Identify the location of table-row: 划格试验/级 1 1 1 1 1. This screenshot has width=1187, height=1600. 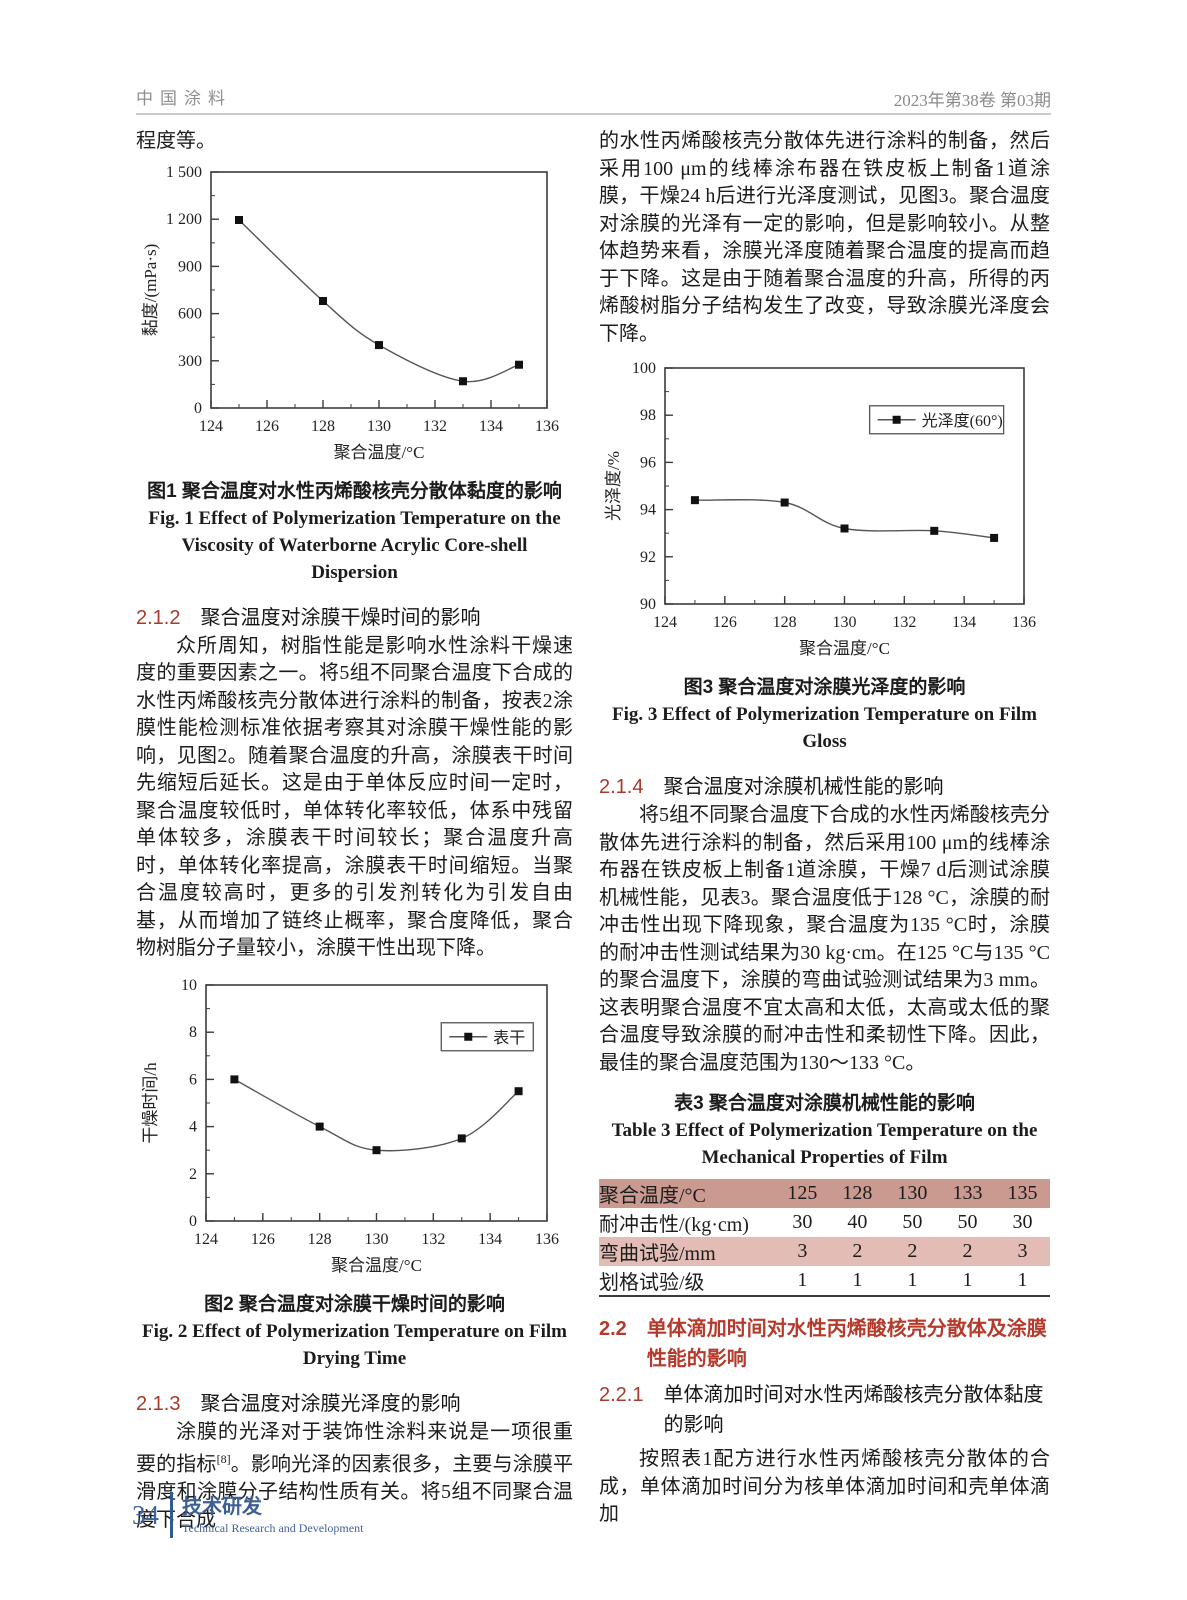
(824, 1281).